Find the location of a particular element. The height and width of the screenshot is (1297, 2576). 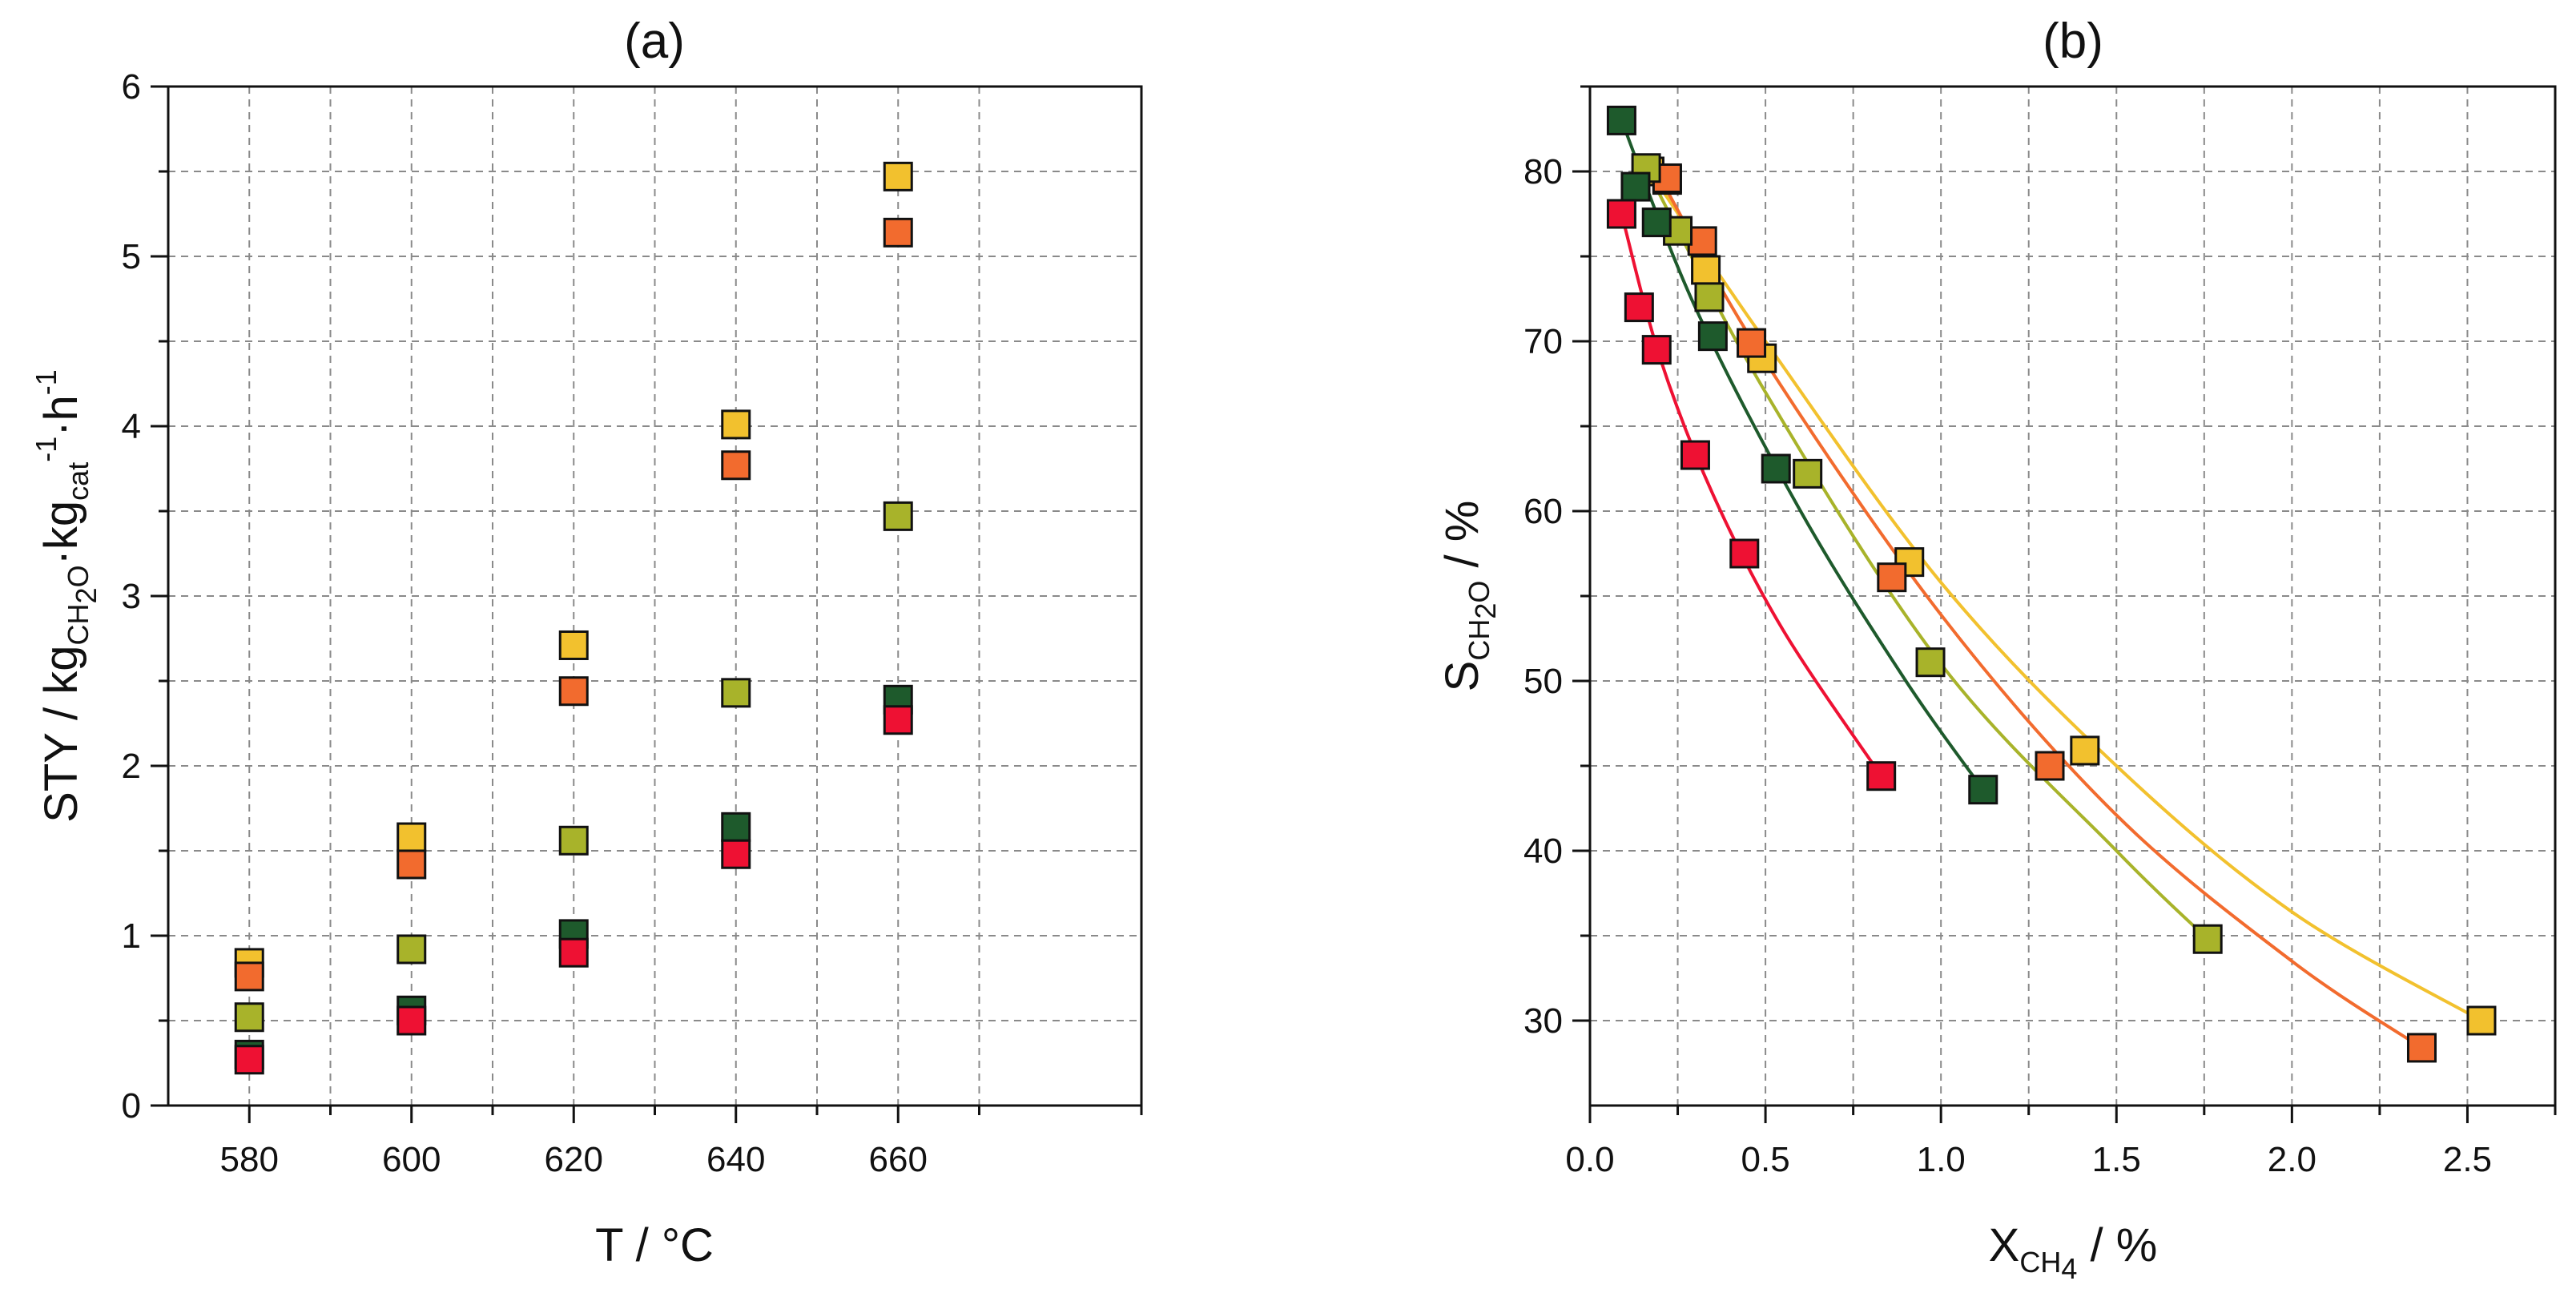

panel-b-y-title-sub-ch: CH is located at coordinates (1479, 640).